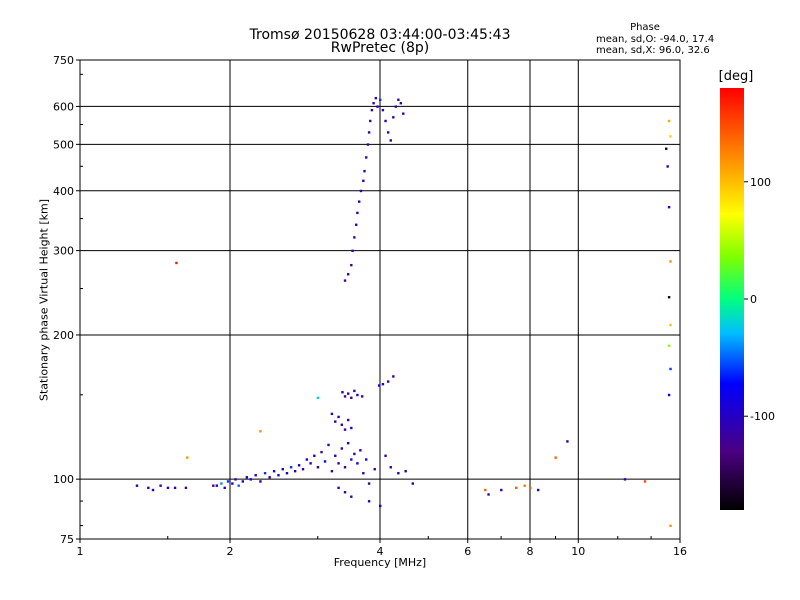 The height and width of the screenshot is (600, 800). What do you see at coordinates (63, 106) in the screenshot?
I see `y-tick-label: 600` at bounding box center [63, 106].